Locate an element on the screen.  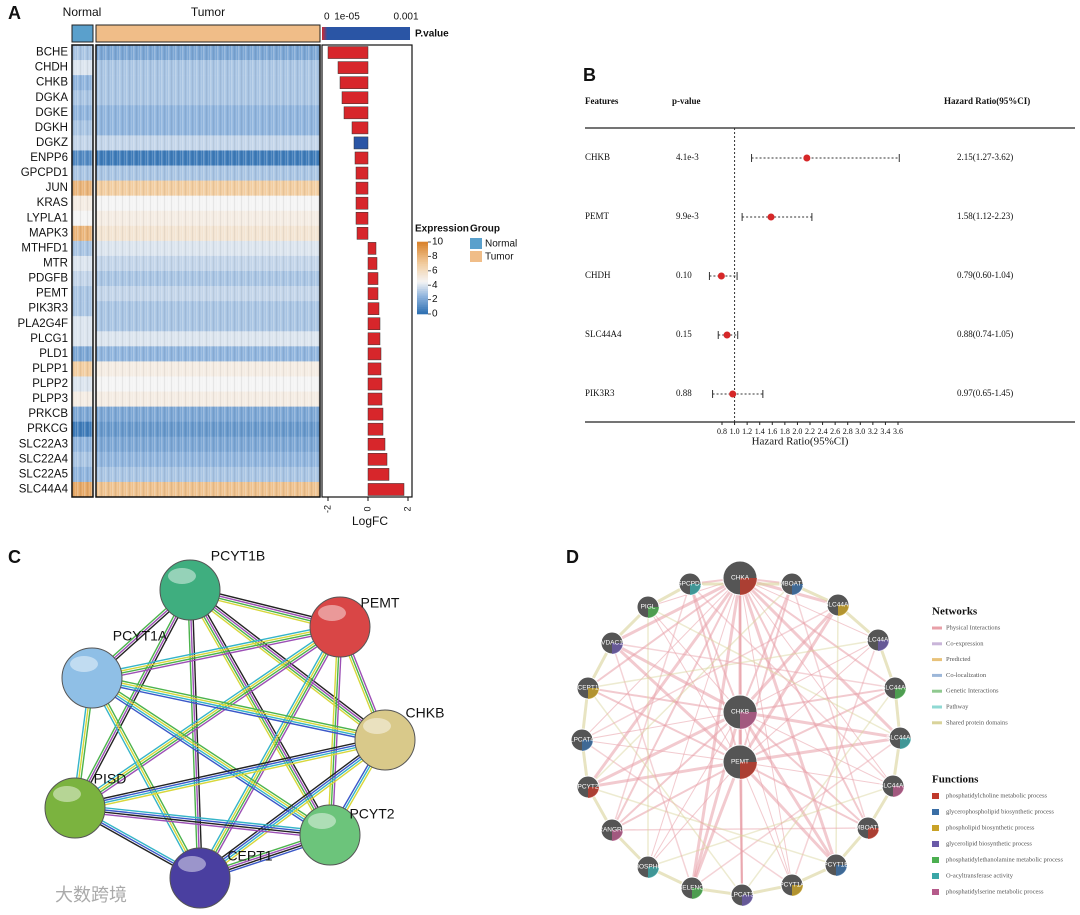
legend-label: Pathway is located at coordinates (957, 706).